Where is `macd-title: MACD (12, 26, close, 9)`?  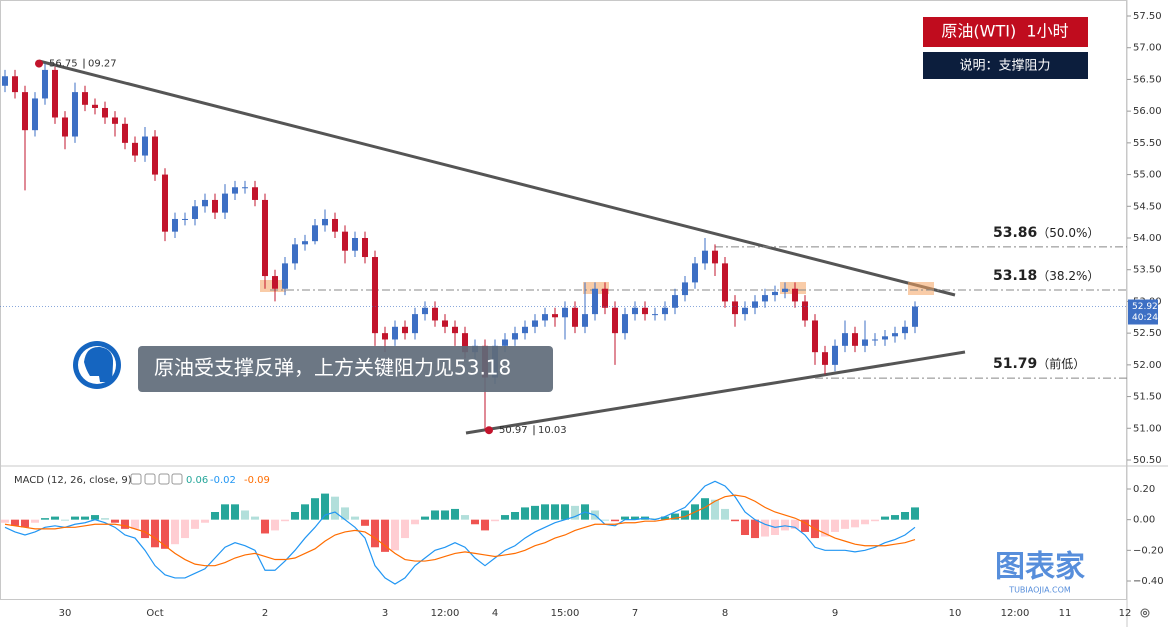
macd-title: MACD (12, 26, close, 9) is located at coordinates (73, 480).